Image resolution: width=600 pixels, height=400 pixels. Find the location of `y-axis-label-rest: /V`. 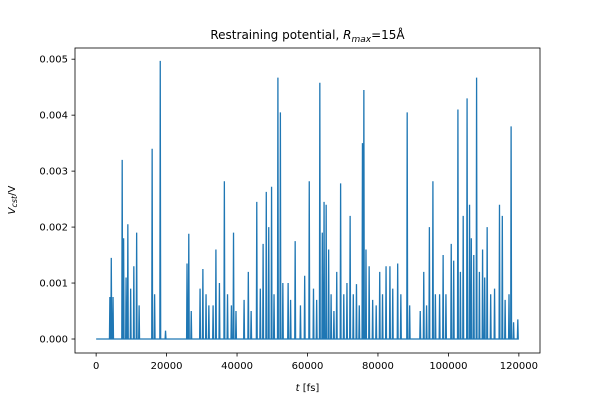

y-axis-label-rest: /V is located at coordinates (12, 190).